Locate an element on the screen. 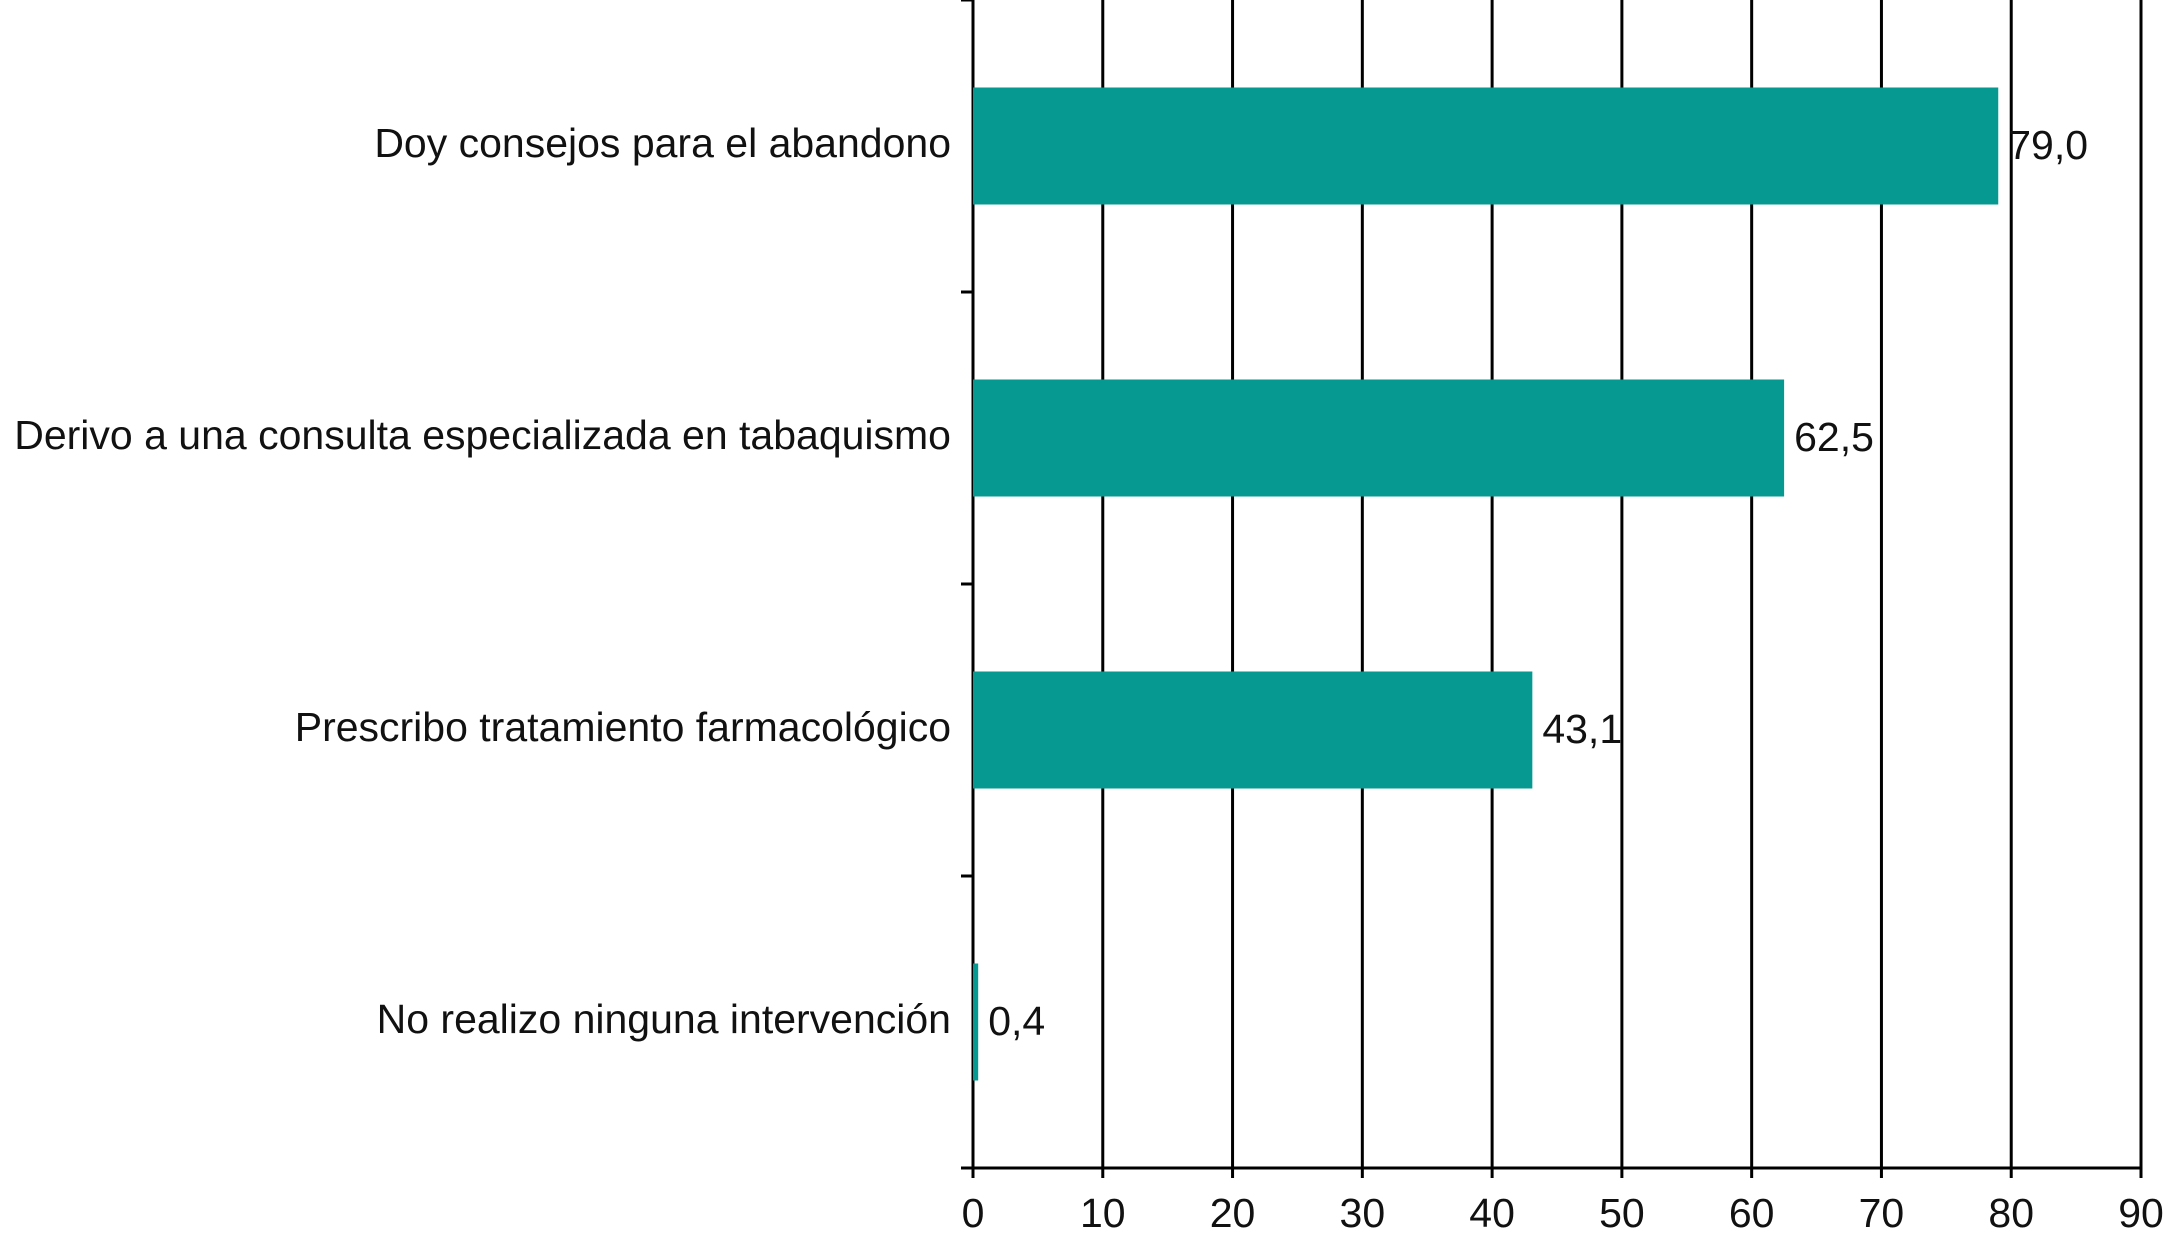 The height and width of the screenshot is (1239, 2167). x-tick-label: 10 is located at coordinates (1103, 1213).